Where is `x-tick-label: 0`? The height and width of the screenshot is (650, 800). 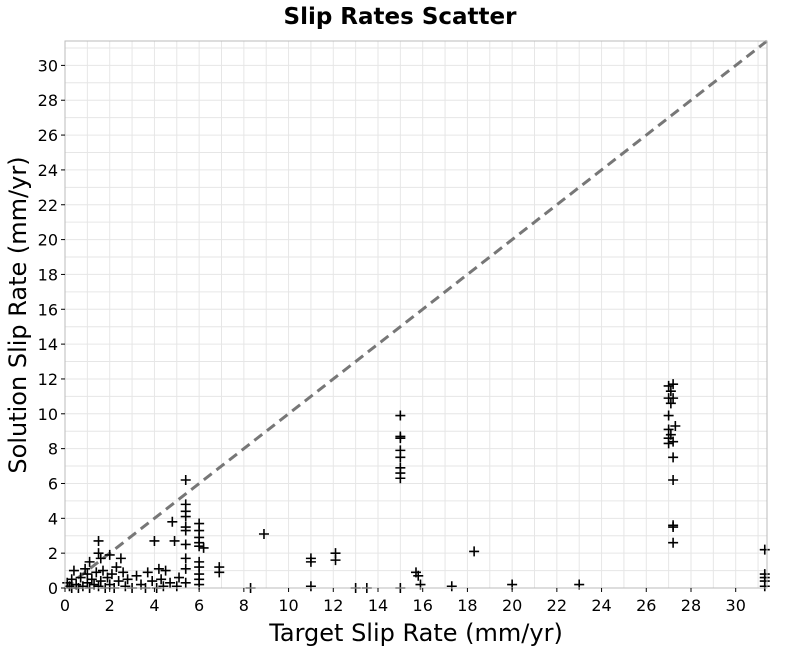 x-tick-label: 0 is located at coordinates (65, 605).